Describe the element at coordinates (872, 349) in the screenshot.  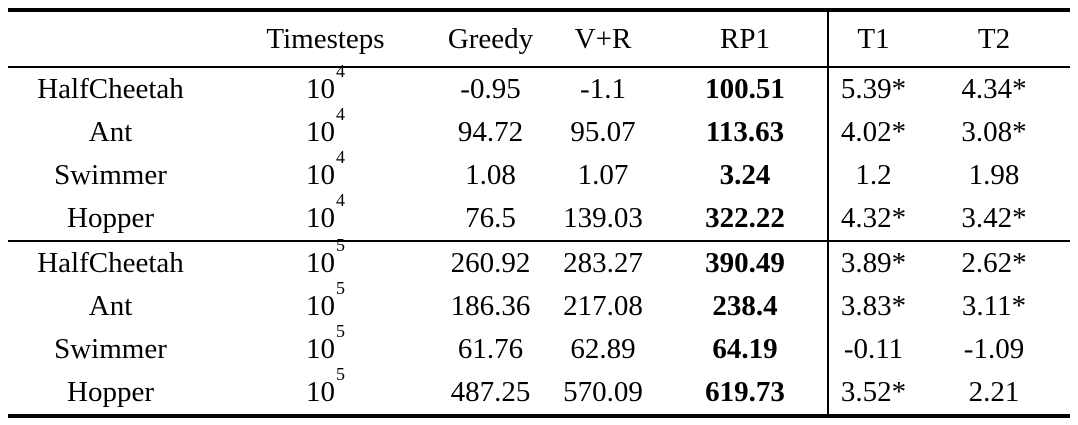
I see `t1-cell: -0.11` at that location.